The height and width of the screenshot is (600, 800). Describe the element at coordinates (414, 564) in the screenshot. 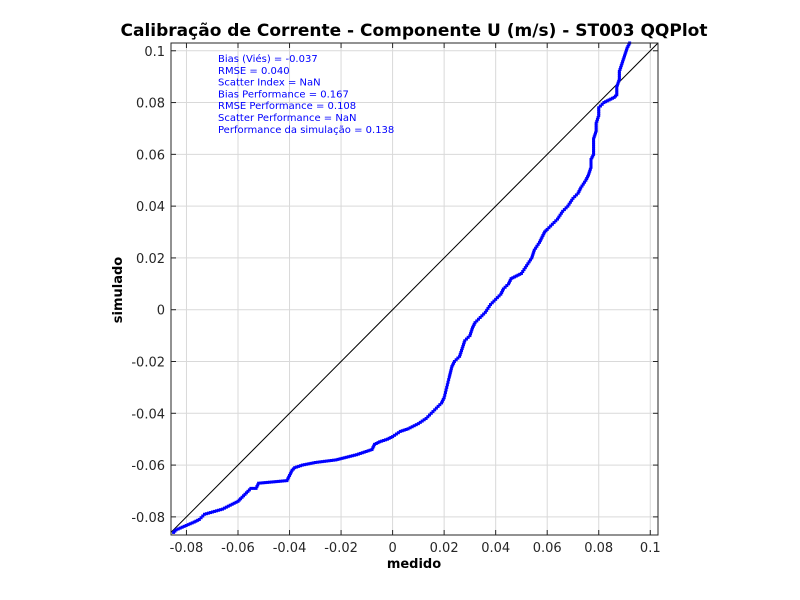

I see `x-axis-label: medido` at that location.